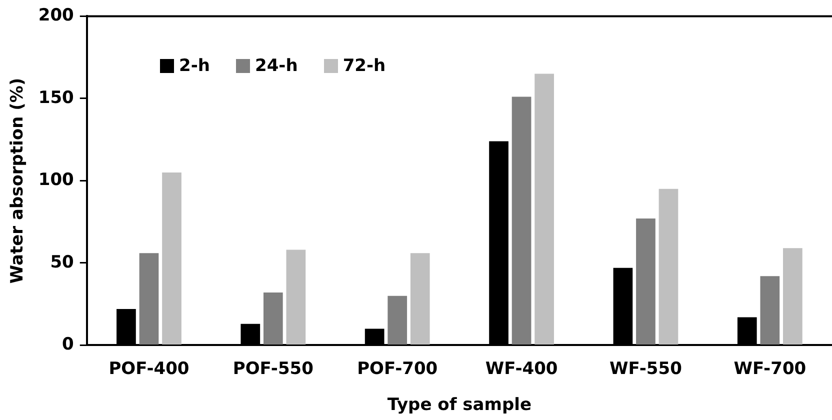 Image resolution: width=832 pixels, height=420 pixels. I want to click on y-tick-label: 150, so click(56, 98).